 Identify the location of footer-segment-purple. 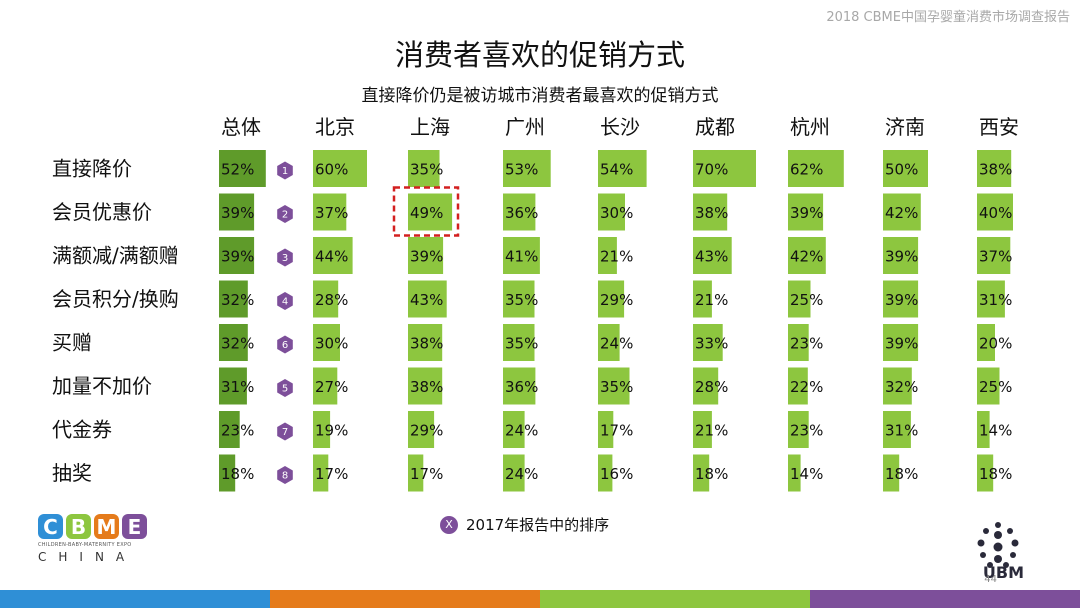
(945, 599).